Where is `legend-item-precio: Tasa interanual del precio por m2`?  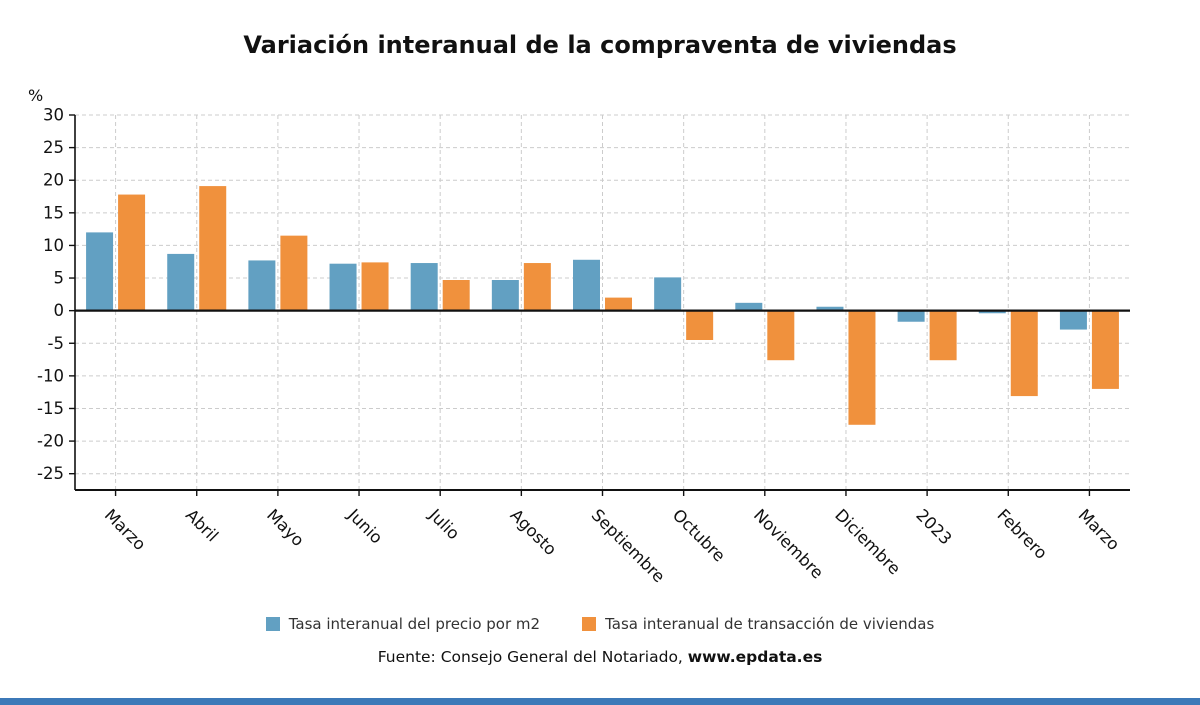 legend-item-precio: Tasa interanual del precio por m2 is located at coordinates (403, 624).